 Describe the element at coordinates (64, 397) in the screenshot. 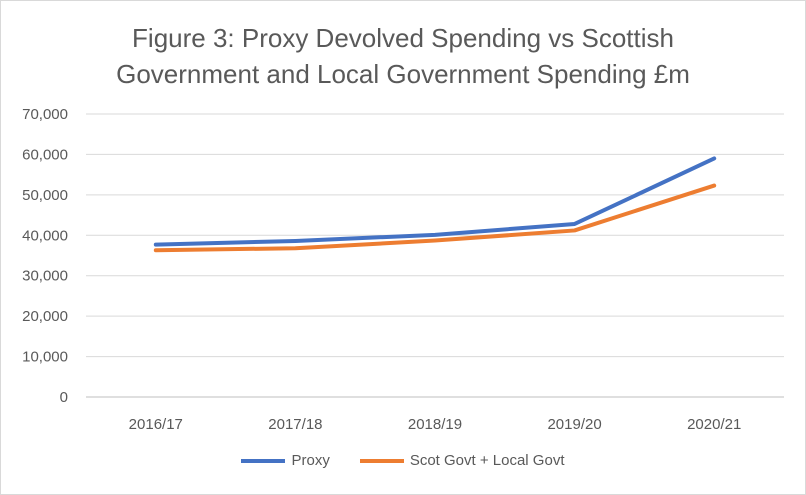

I see `y-tick-label-0: 0` at that location.